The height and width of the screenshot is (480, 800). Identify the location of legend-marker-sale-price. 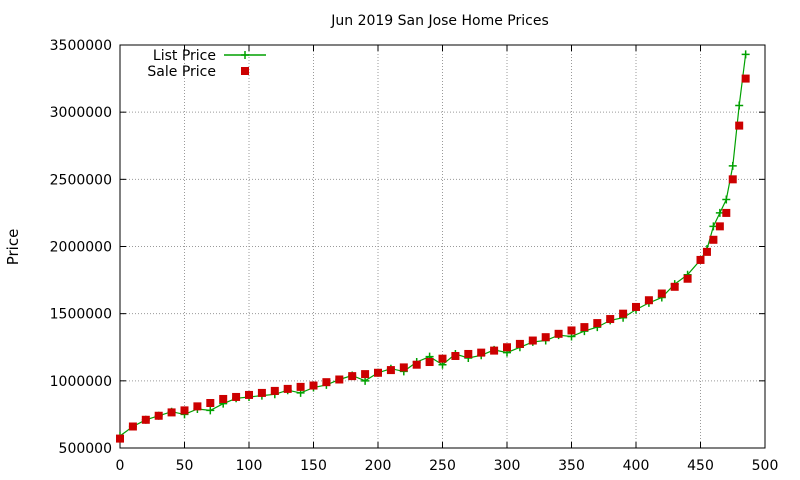
(245, 71).